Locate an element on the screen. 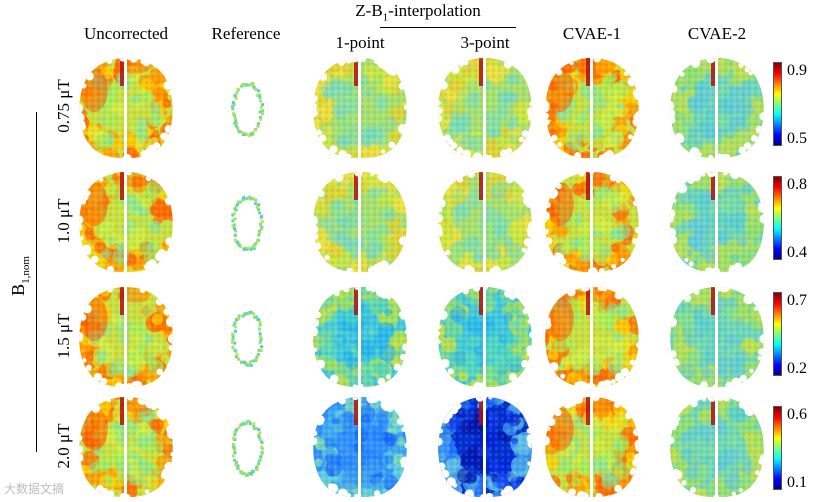  brain-map-r2-c1 is located at coordinates (126, 222).